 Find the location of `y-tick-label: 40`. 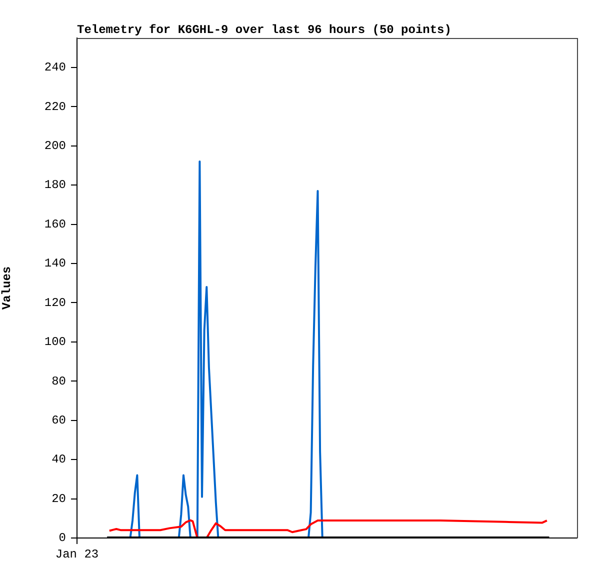

y-tick-label: 40 is located at coordinates (59, 459).